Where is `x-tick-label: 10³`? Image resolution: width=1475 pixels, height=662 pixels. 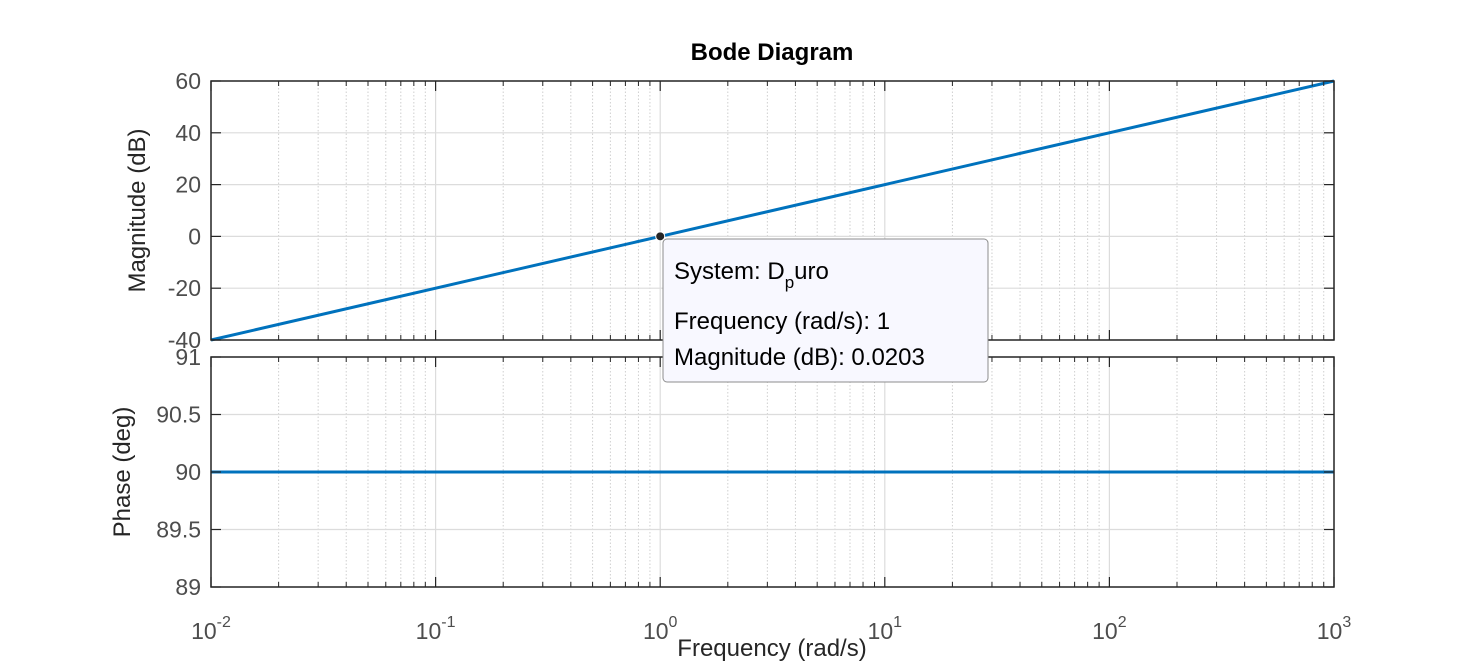 x-tick-label: 10³ is located at coordinates (1334, 629).